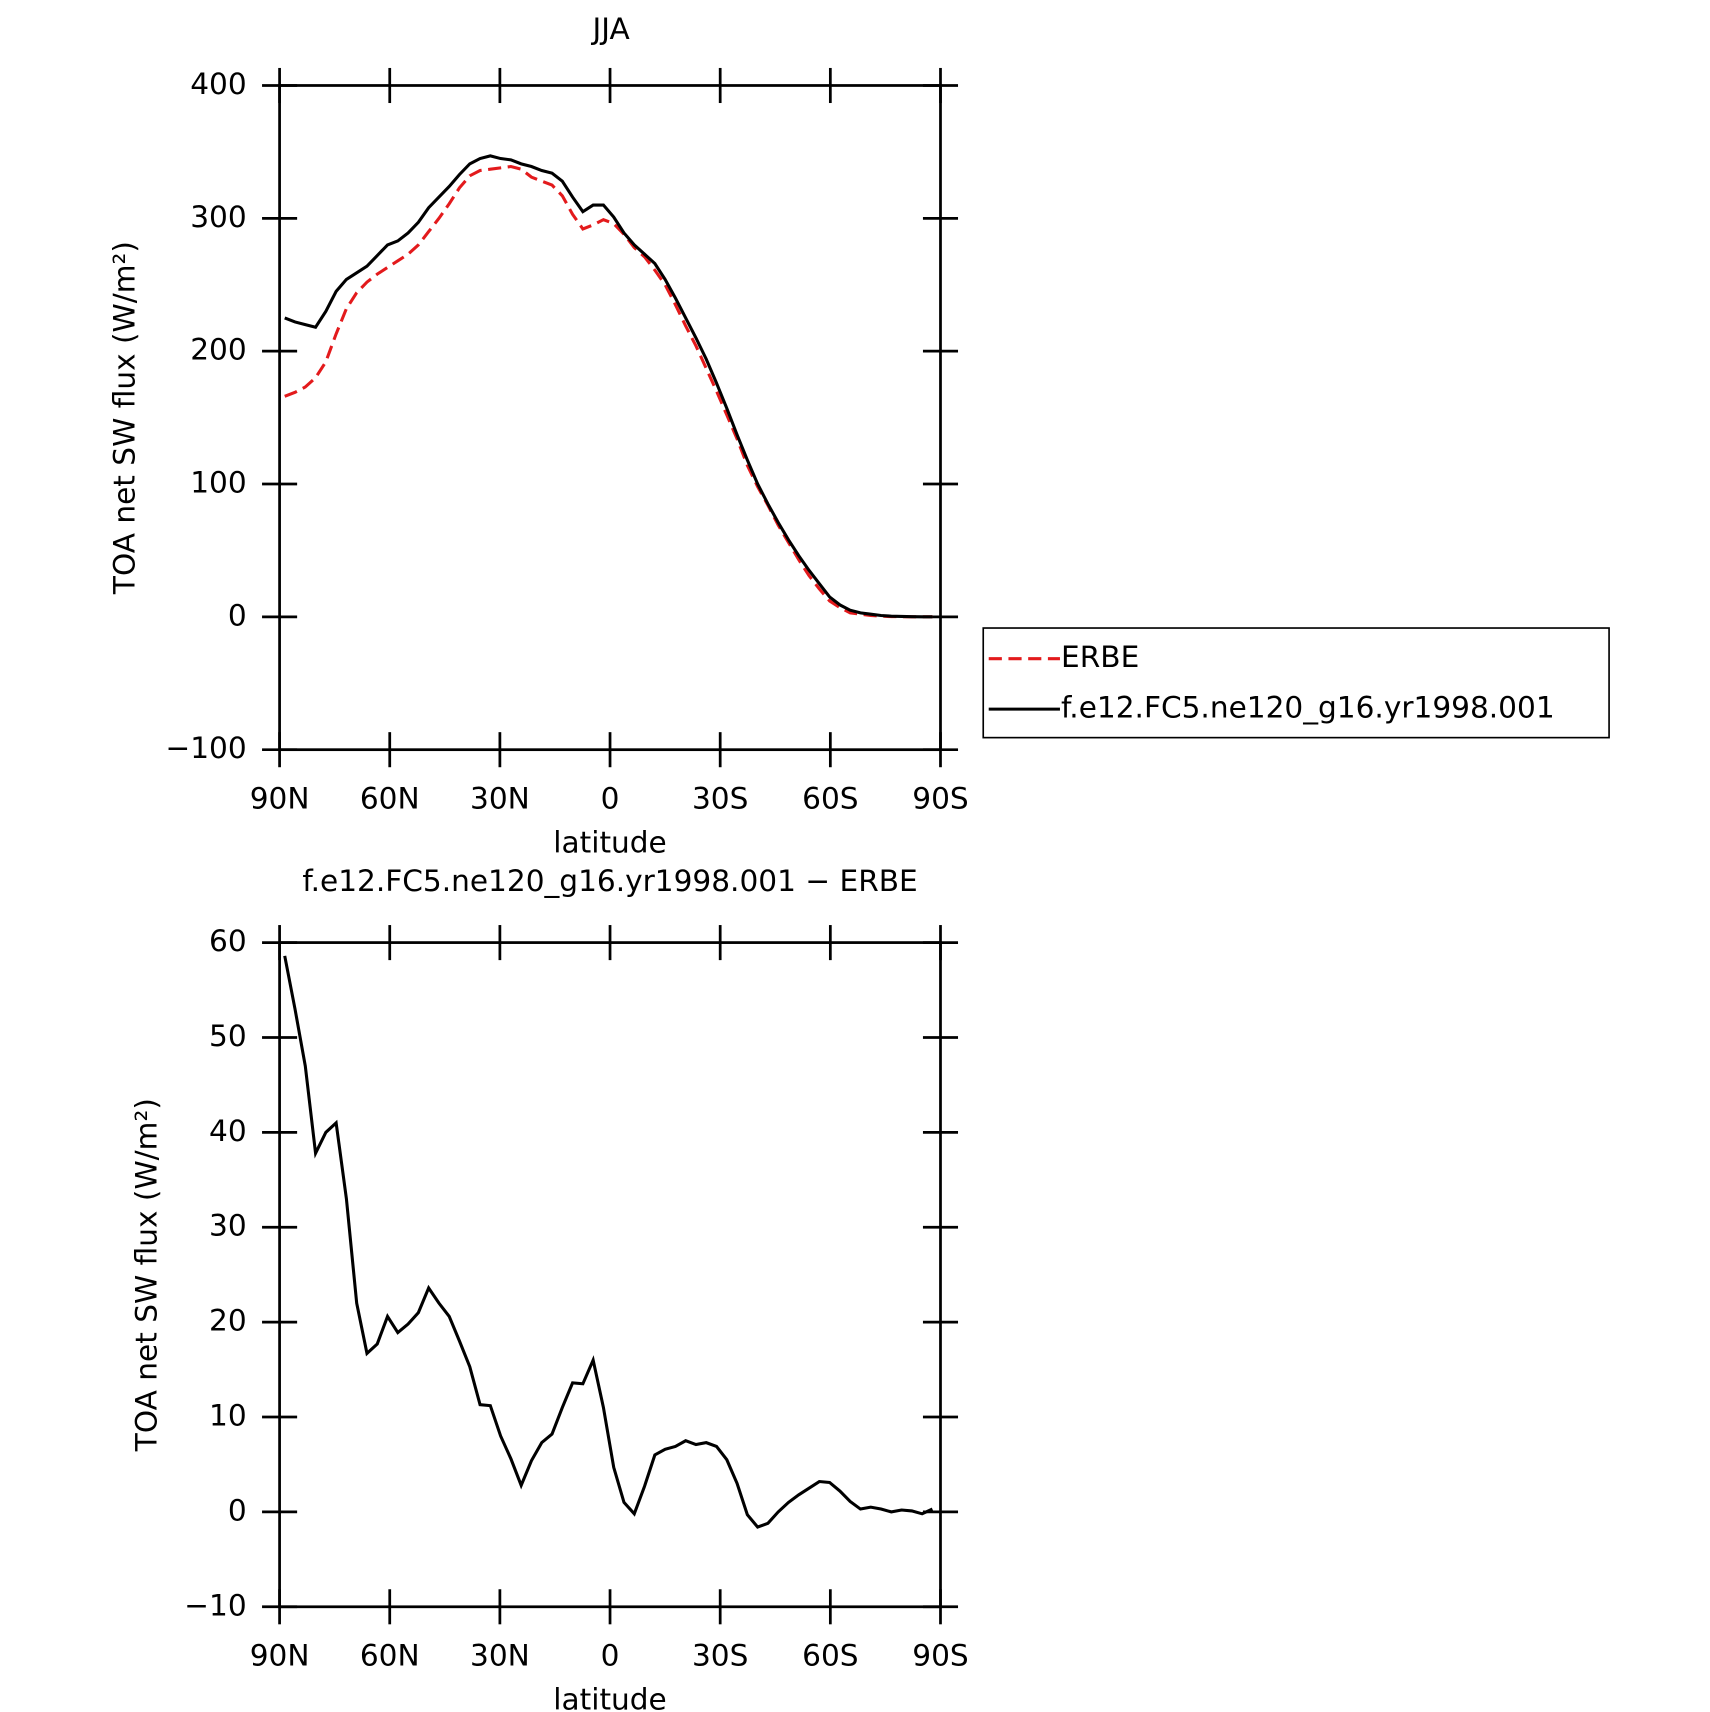  What do you see at coordinates (215, 1605) in the screenshot?
I see `y-tick-label: −10` at bounding box center [215, 1605].